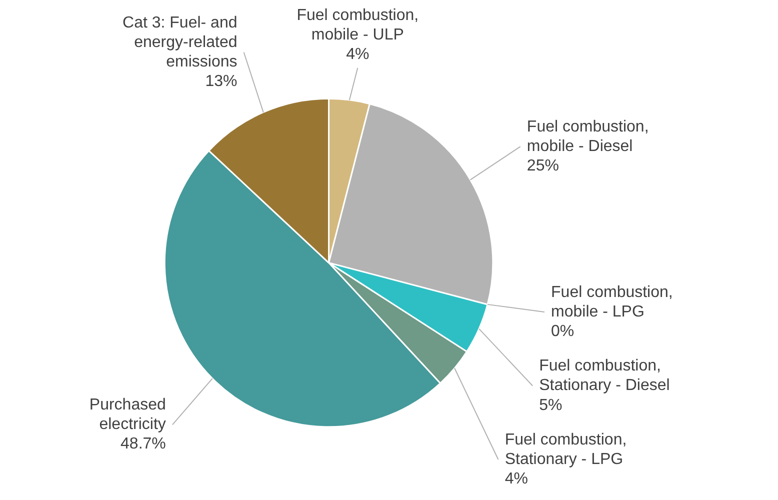  I want to click on slice-label: Cat 3: Fuel- and energy-related emissions, so click(180, 42).